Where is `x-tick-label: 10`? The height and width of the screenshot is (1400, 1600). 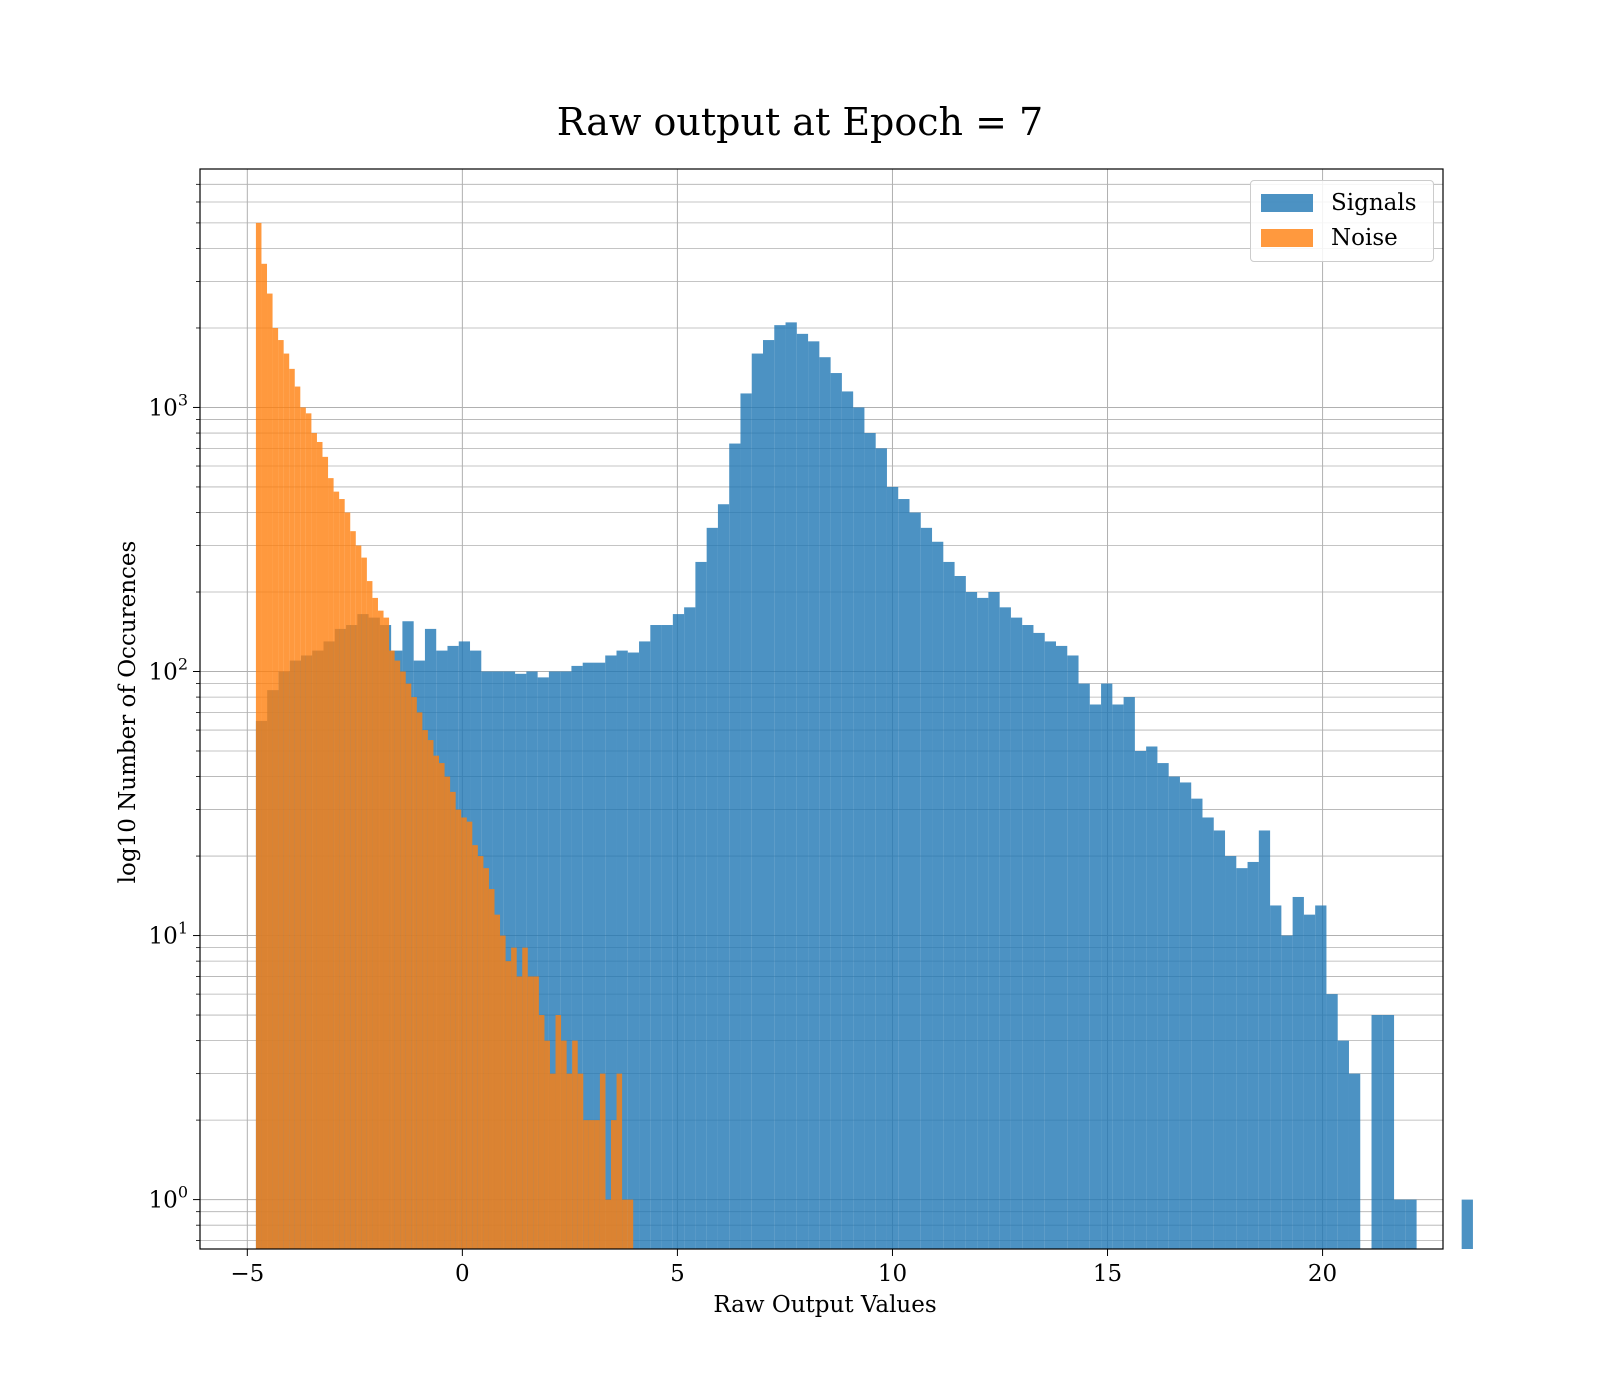 x-tick-label: 10 is located at coordinates (892, 1274).